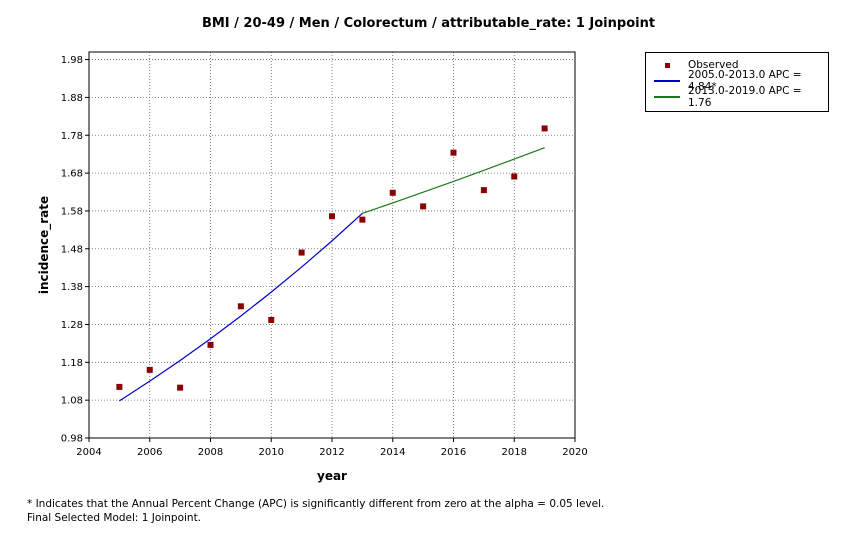 The width and height of the screenshot is (857, 554). Describe the element at coordinates (514, 452) in the screenshot. I see `x-tick-label: 2018` at that location.